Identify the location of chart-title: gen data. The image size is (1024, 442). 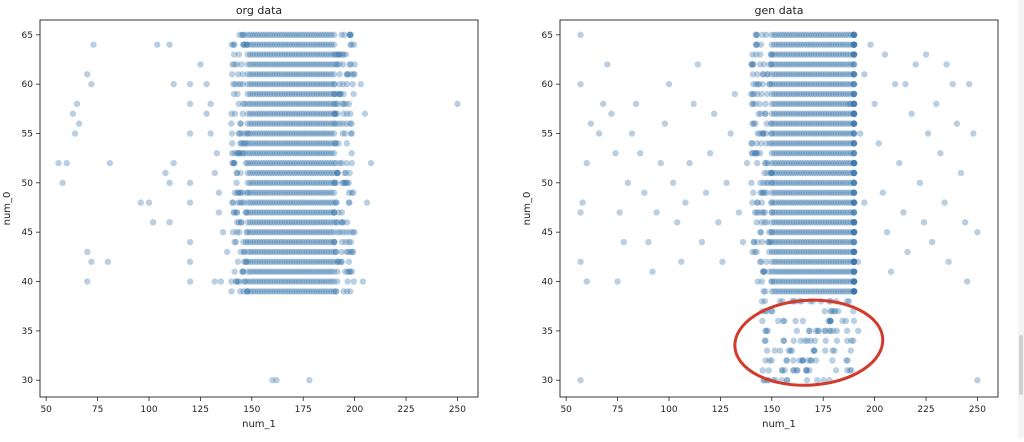
(779, 10).